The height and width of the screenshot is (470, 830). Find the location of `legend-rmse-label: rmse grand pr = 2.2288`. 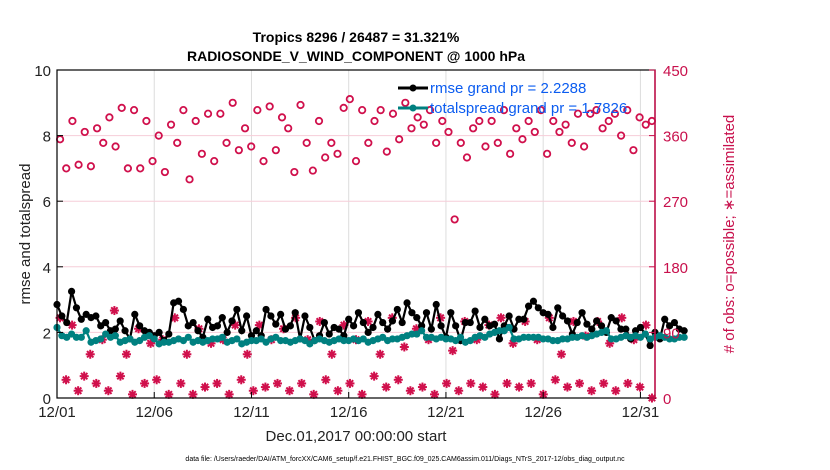

legend-rmse-label: rmse grand pr = 2.2288 is located at coordinates (508, 88).